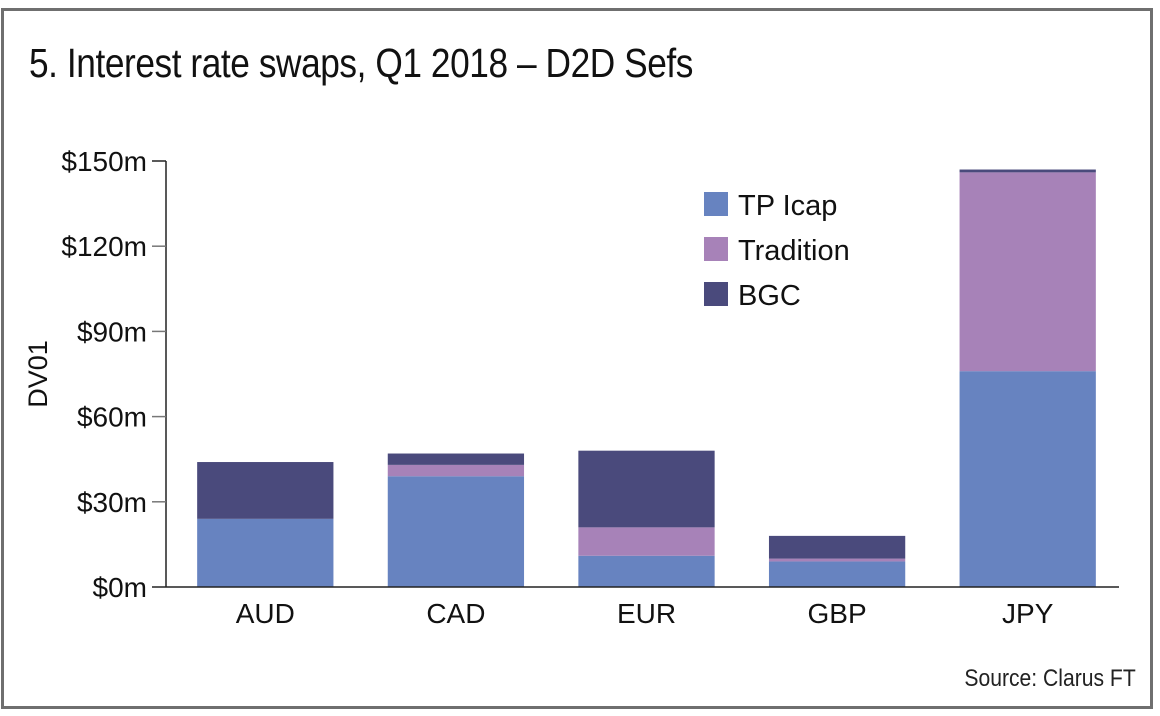 The image size is (1160, 716). What do you see at coordinates (455, 613) in the screenshot?
I see `x-tick-label: CAD` at bounding box center [455, 613].